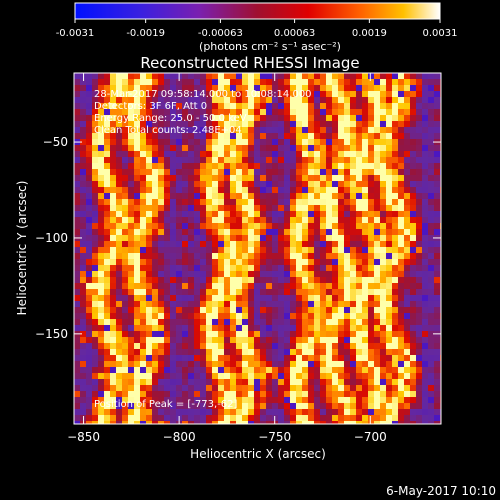 The height and width of the screenshot is (500, 500). What do you see at coordinates (369, 33) in the screenshot?
I see `colorbar-tick-label: 0.0019` at bounding box center [369, 33].